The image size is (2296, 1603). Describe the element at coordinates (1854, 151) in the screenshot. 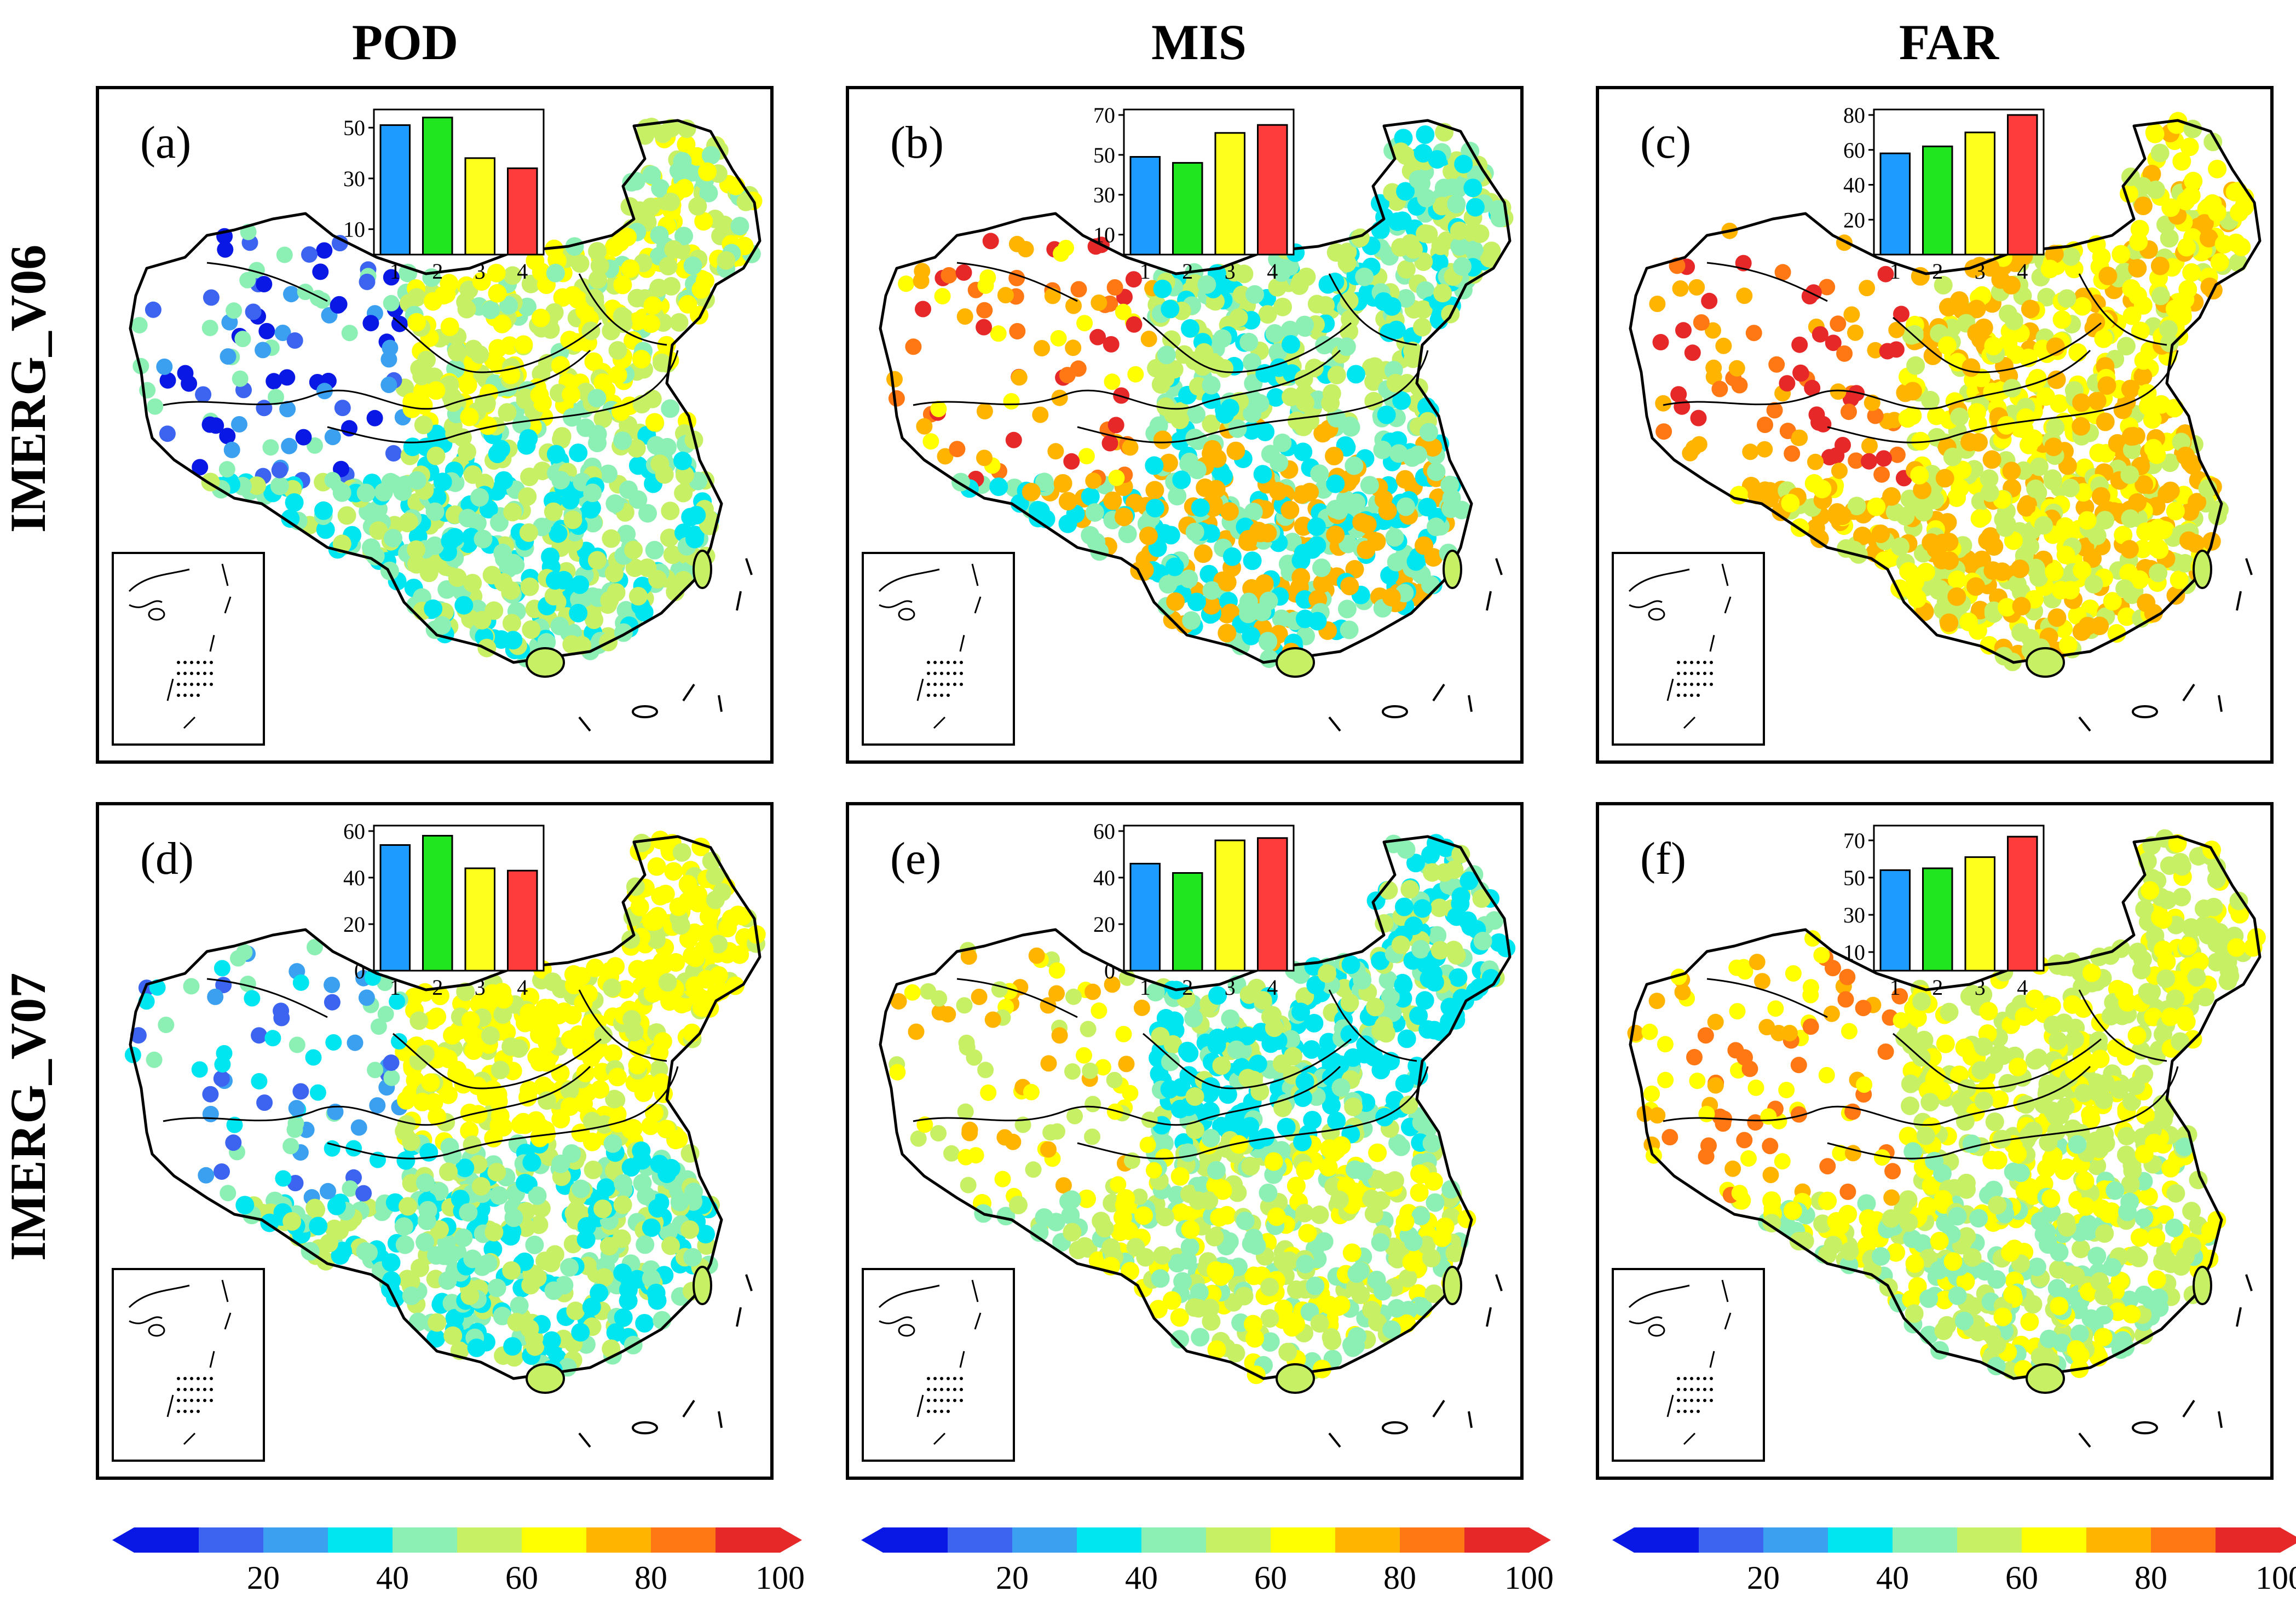

I see `y-tick-label: 60` at that location.